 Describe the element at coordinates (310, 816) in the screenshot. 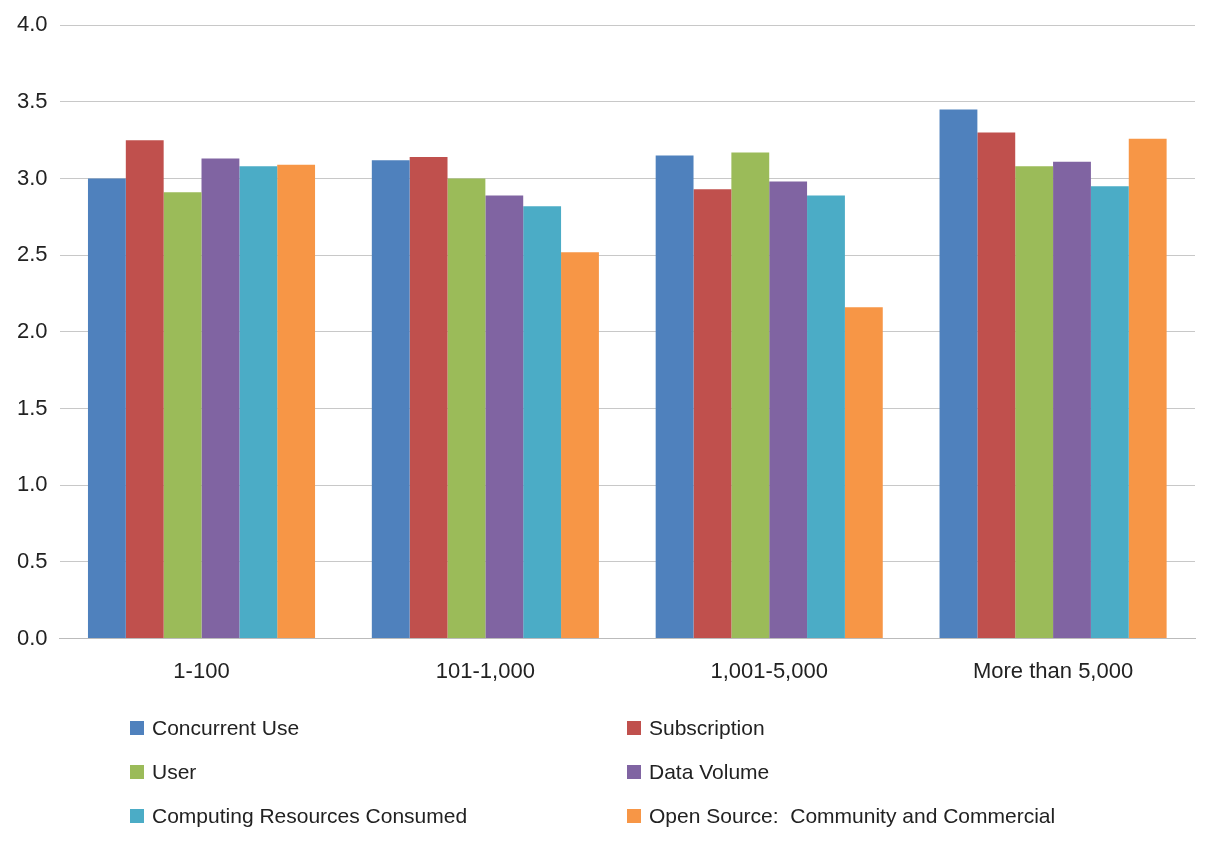

I see `legend-label: Computing Resources Consumed` at that location.